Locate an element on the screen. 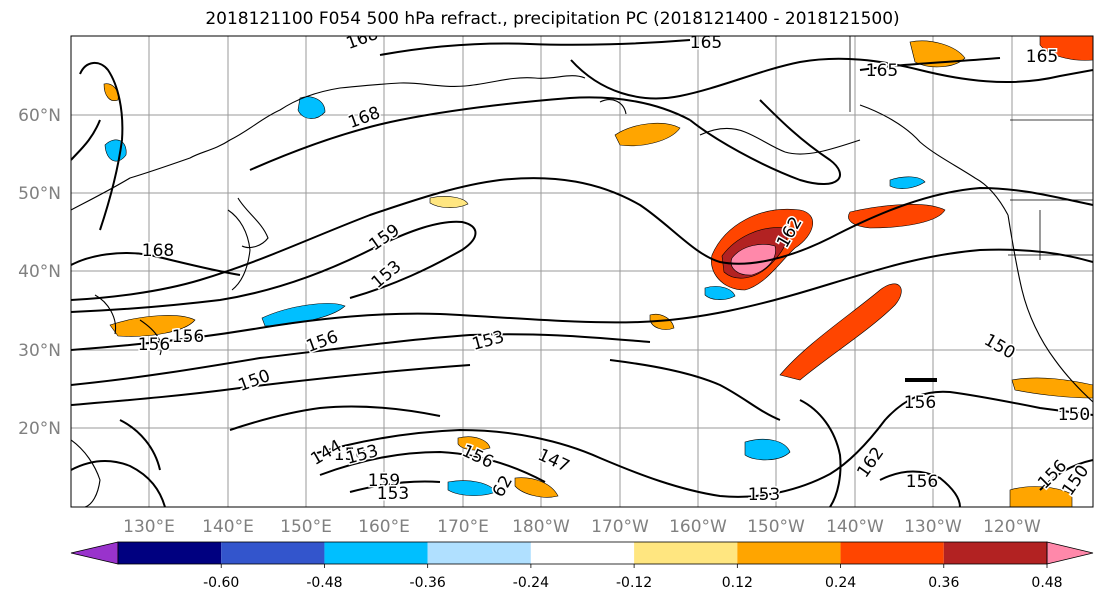 The height and width of the screenshot is (601, 1105). precip-ne-blob is located at coordinates (937, 54).